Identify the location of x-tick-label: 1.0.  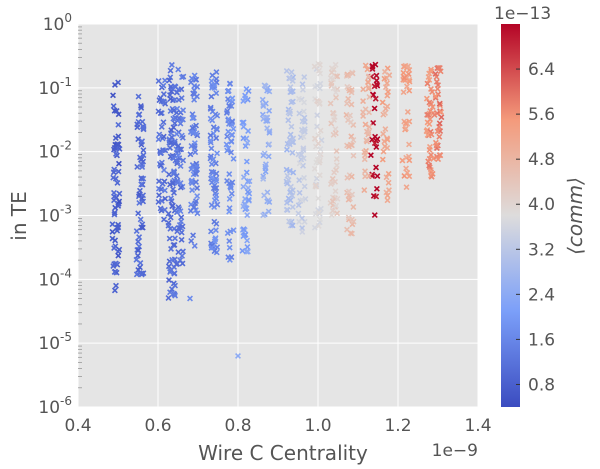
(317, 426).